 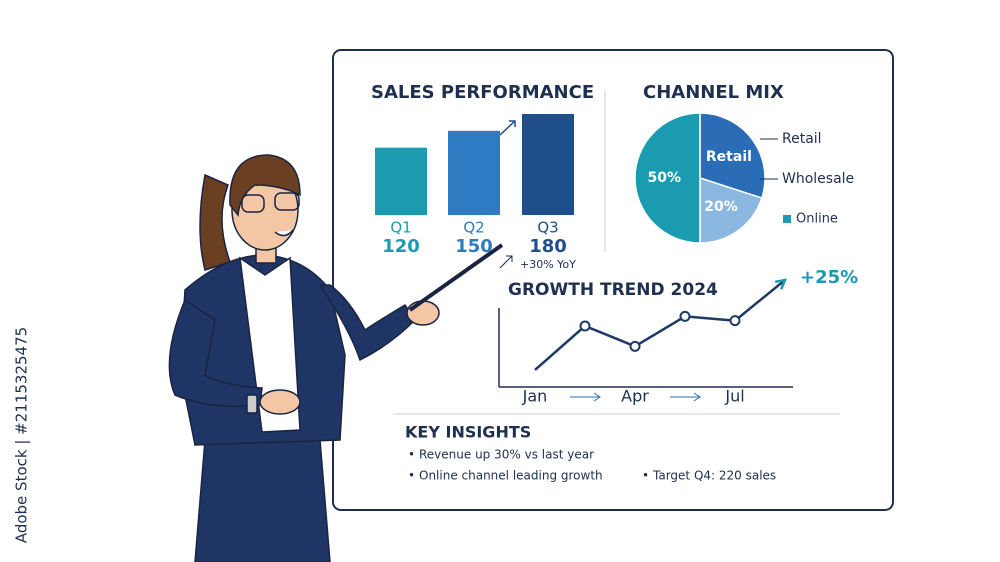 What do you see at coordinates (547, 228) in the screenshot?
I see `category-label: Q3` at bounding box center [547, 228].